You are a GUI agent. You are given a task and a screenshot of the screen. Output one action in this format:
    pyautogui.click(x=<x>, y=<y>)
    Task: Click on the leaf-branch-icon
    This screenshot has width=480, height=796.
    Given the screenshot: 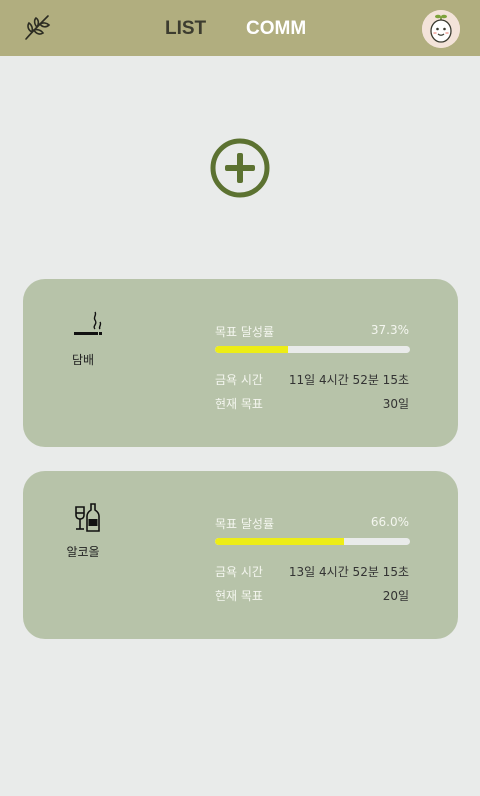 What is the action you would take?
    pyautogui.click(x=37, y=27)
    